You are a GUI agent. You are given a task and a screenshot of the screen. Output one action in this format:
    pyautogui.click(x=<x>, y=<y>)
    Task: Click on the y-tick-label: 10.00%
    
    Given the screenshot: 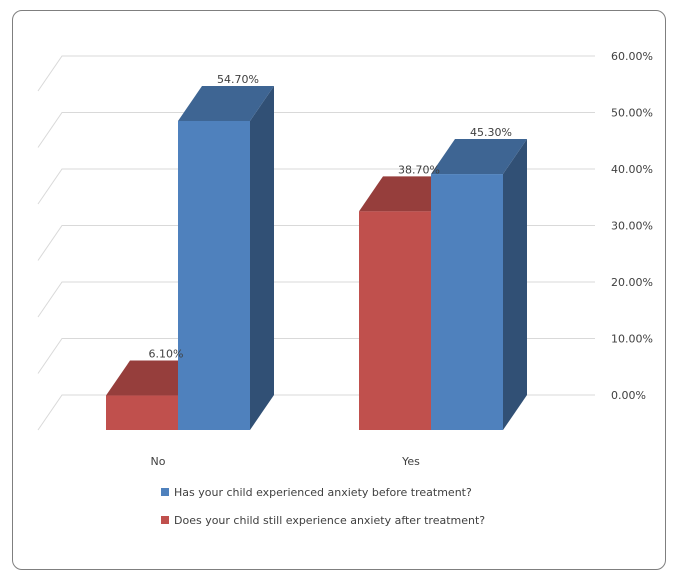 What is the action you would take?
    pyautogui.click(x=632, y=339)
    